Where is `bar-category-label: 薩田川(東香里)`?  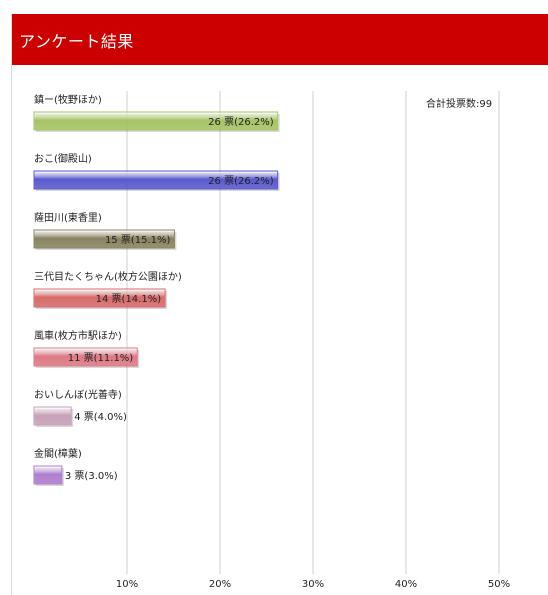
bar-category-label: 薩田川(東香里) is located at coordinates (68, 217).